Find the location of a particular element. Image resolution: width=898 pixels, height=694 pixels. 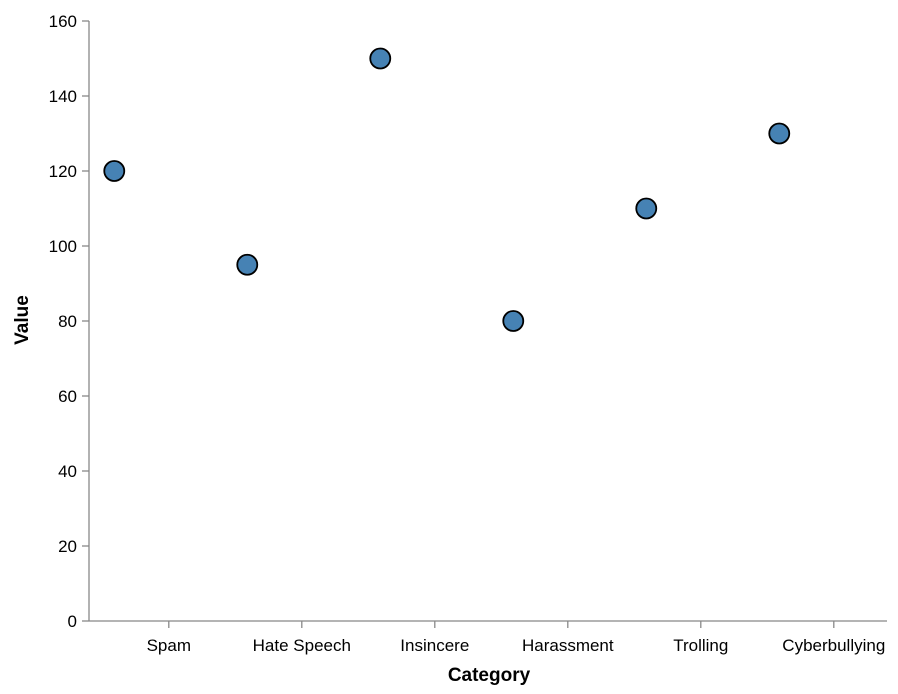

y-tick-label: 20 is located at coordinates (67, 546).